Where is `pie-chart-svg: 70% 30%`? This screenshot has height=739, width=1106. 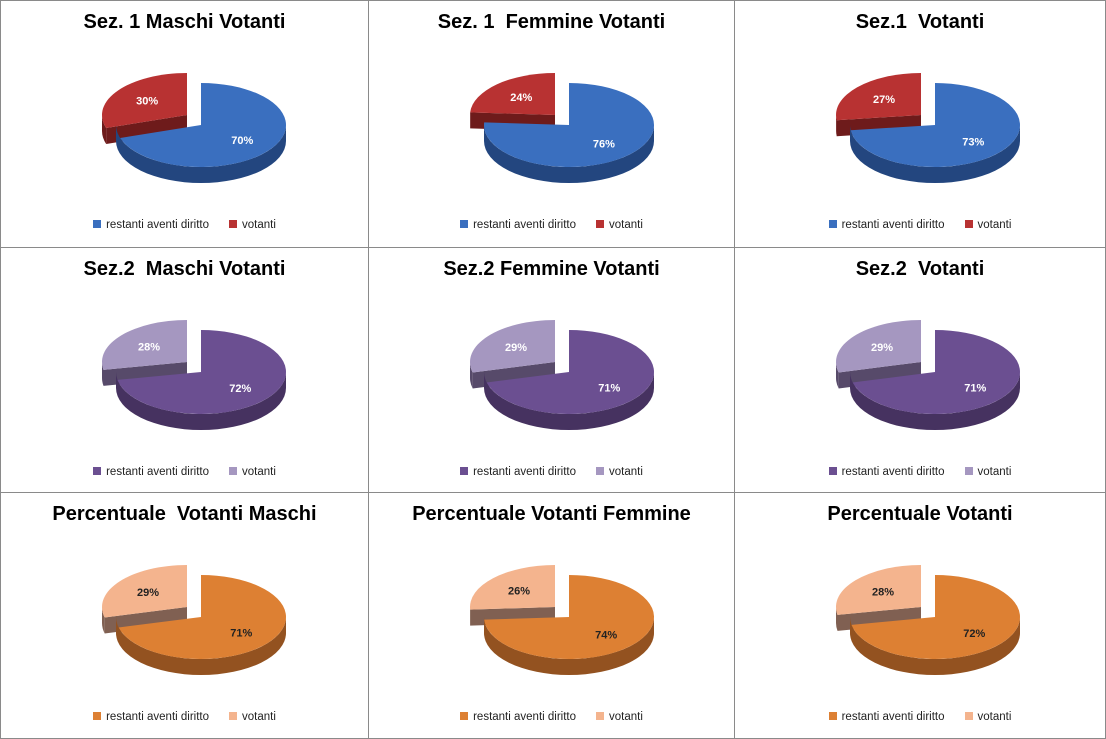
pie-chart-svg: 70% 30% is located at coordinates (194, 128).